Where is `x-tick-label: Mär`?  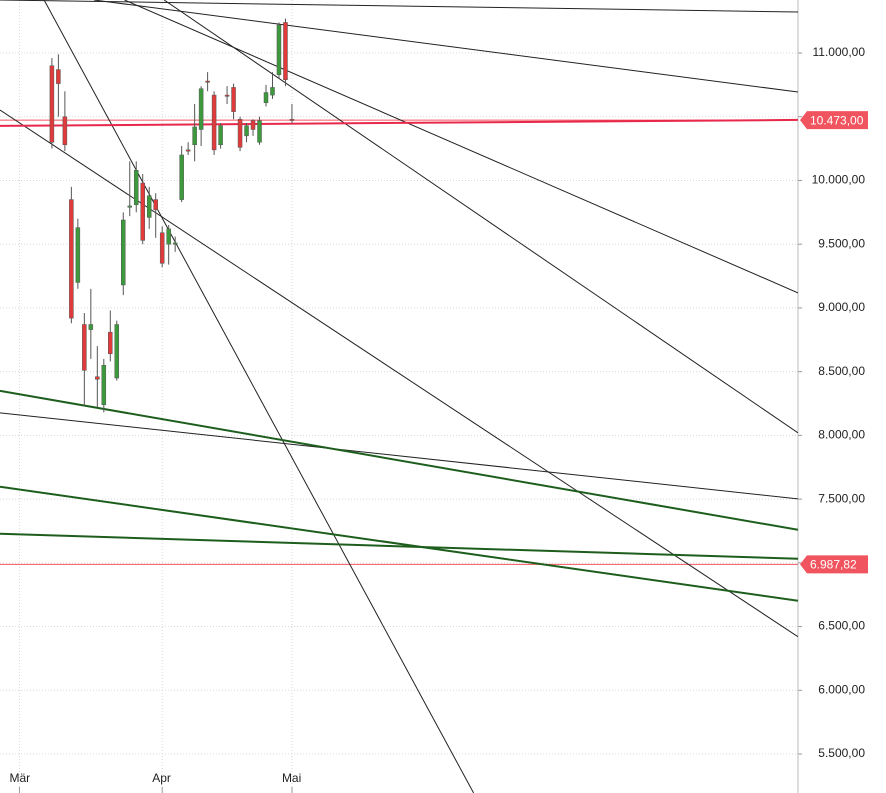
x-tick-label: Mär is located at coordinates (19, 778).